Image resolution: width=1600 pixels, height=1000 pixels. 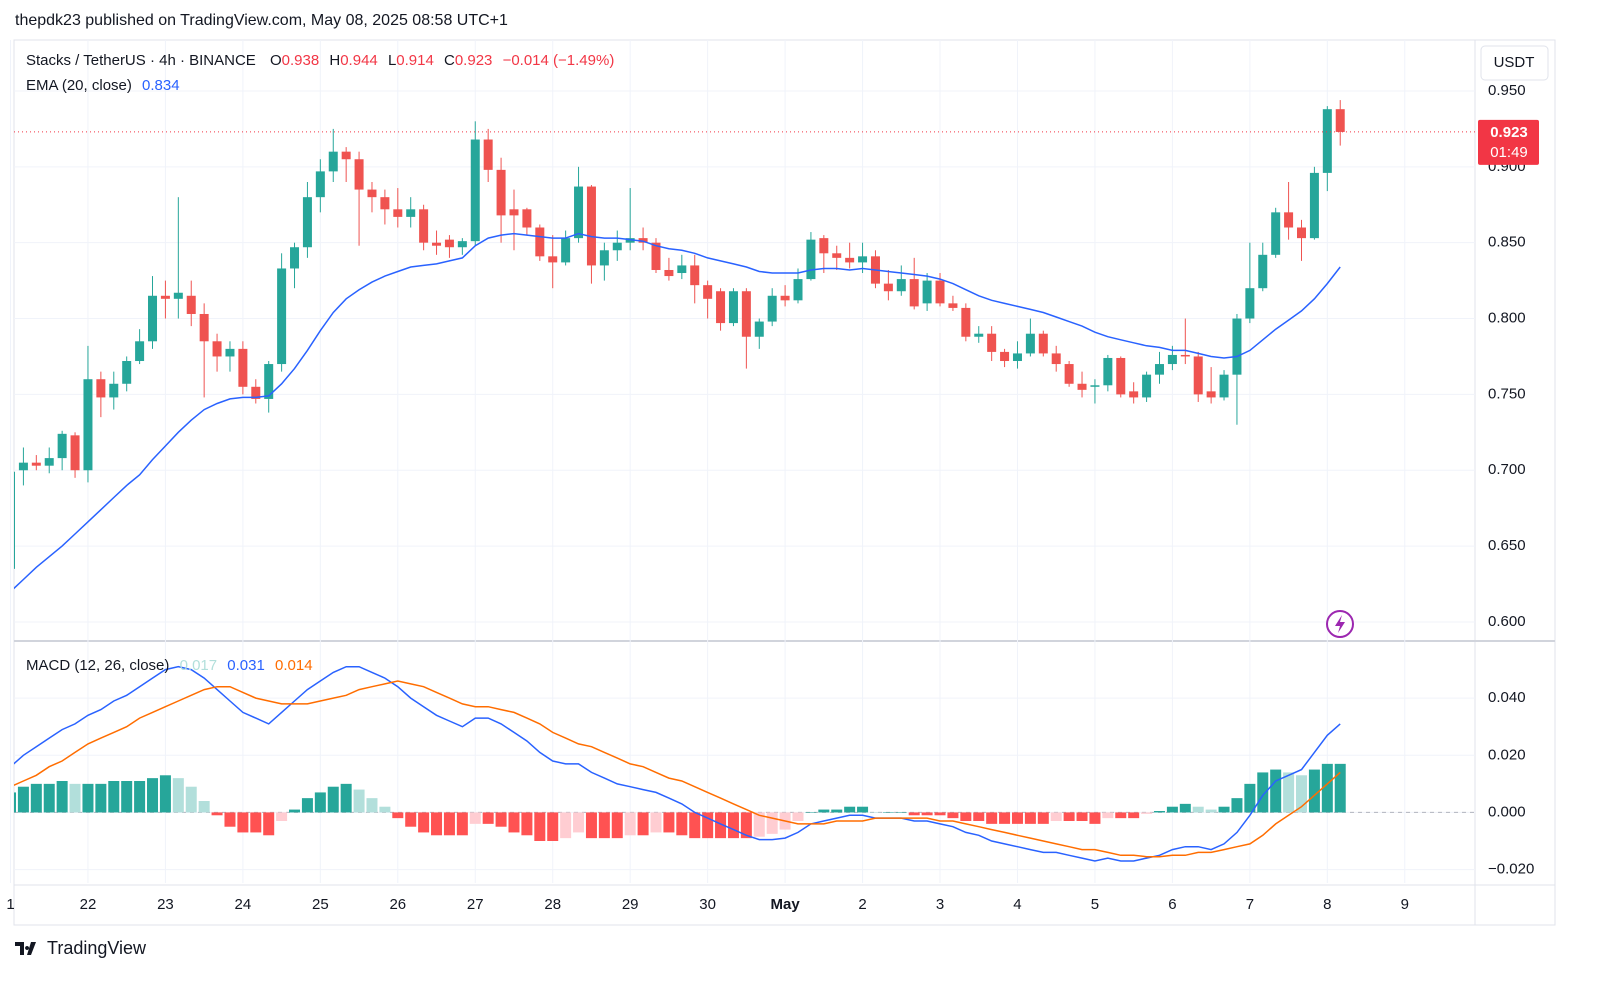 What do you see at coordinates (1507, 754) in the screenshot?
I see `y-tick-label: 0.020` at bounding box center [1507, 754].